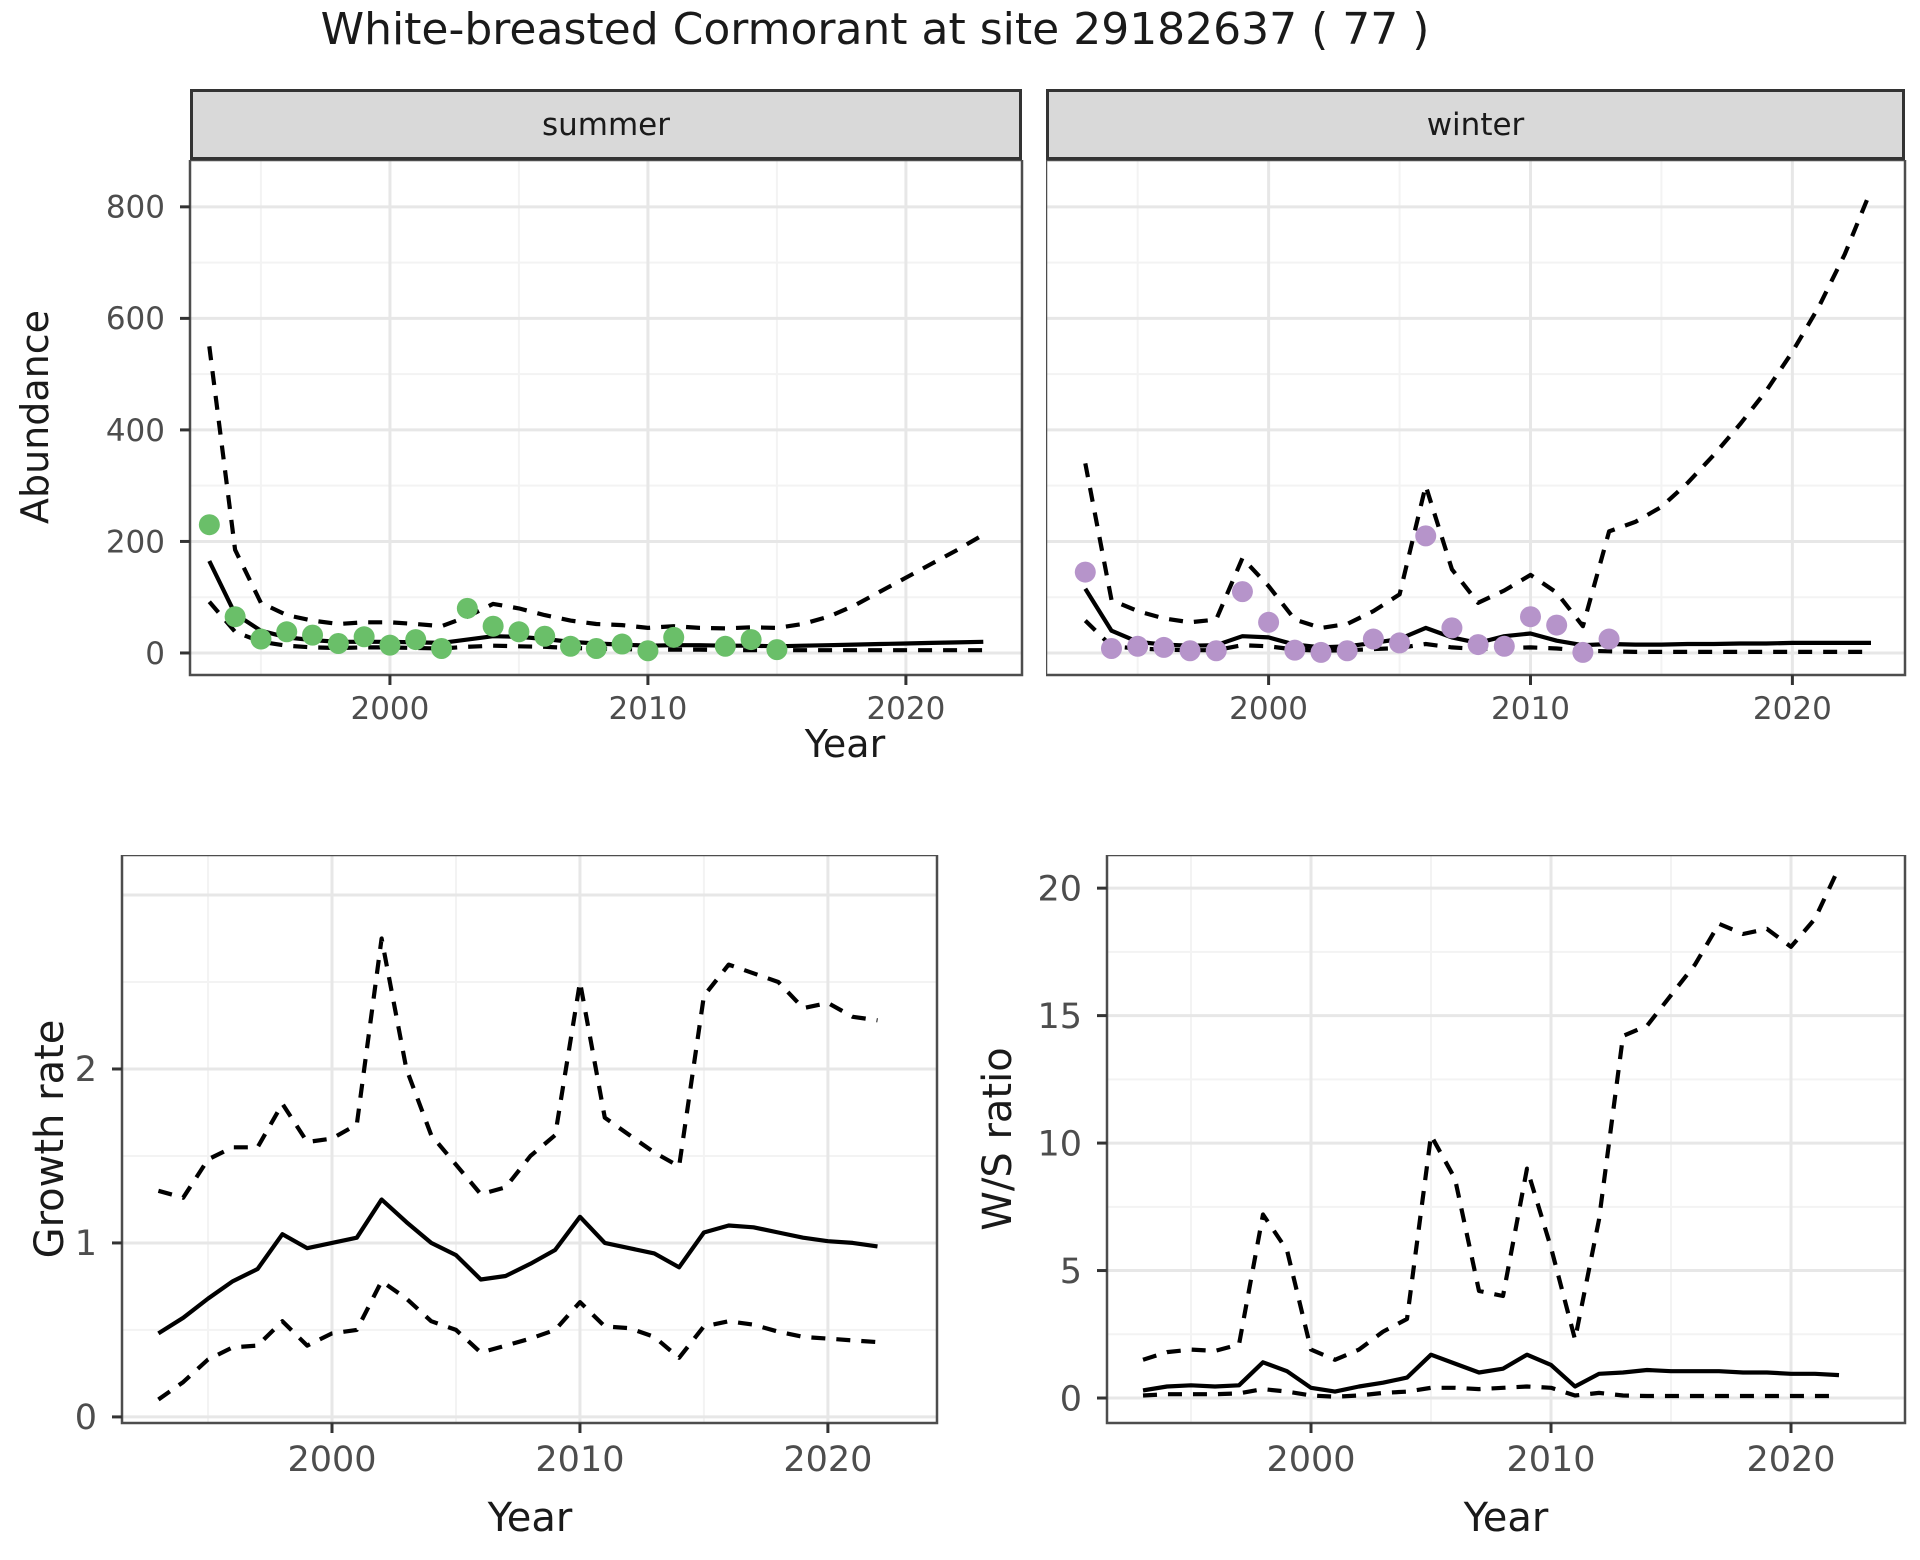 The image size is (1920, 1560). I want to click on facet-label-winter: winter, so click(1475, 124).